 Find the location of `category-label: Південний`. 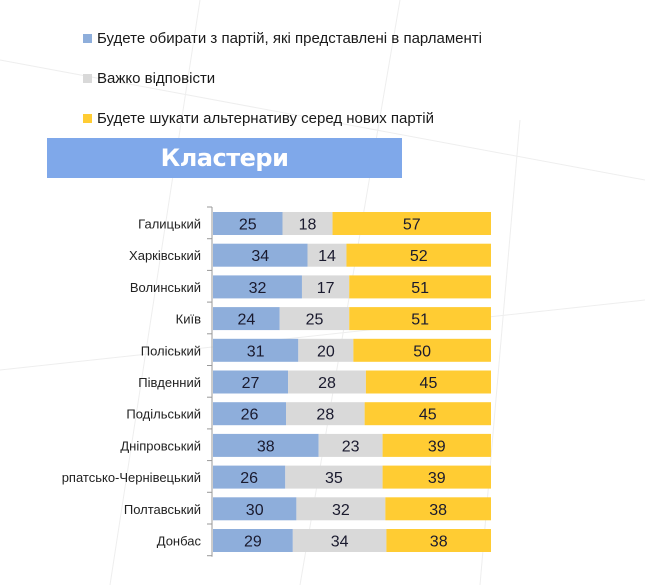

category-label: Південний is located at coordinates (169, 382).